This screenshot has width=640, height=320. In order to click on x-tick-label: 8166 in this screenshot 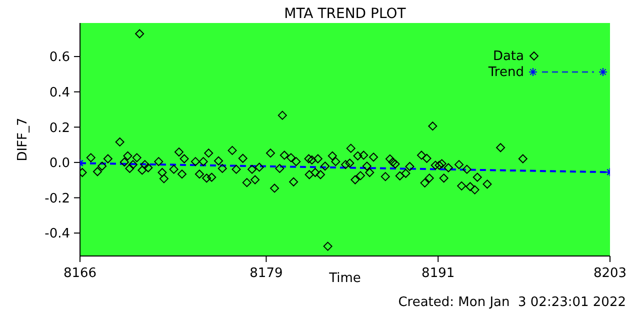, I will do `click(80, 274)`.